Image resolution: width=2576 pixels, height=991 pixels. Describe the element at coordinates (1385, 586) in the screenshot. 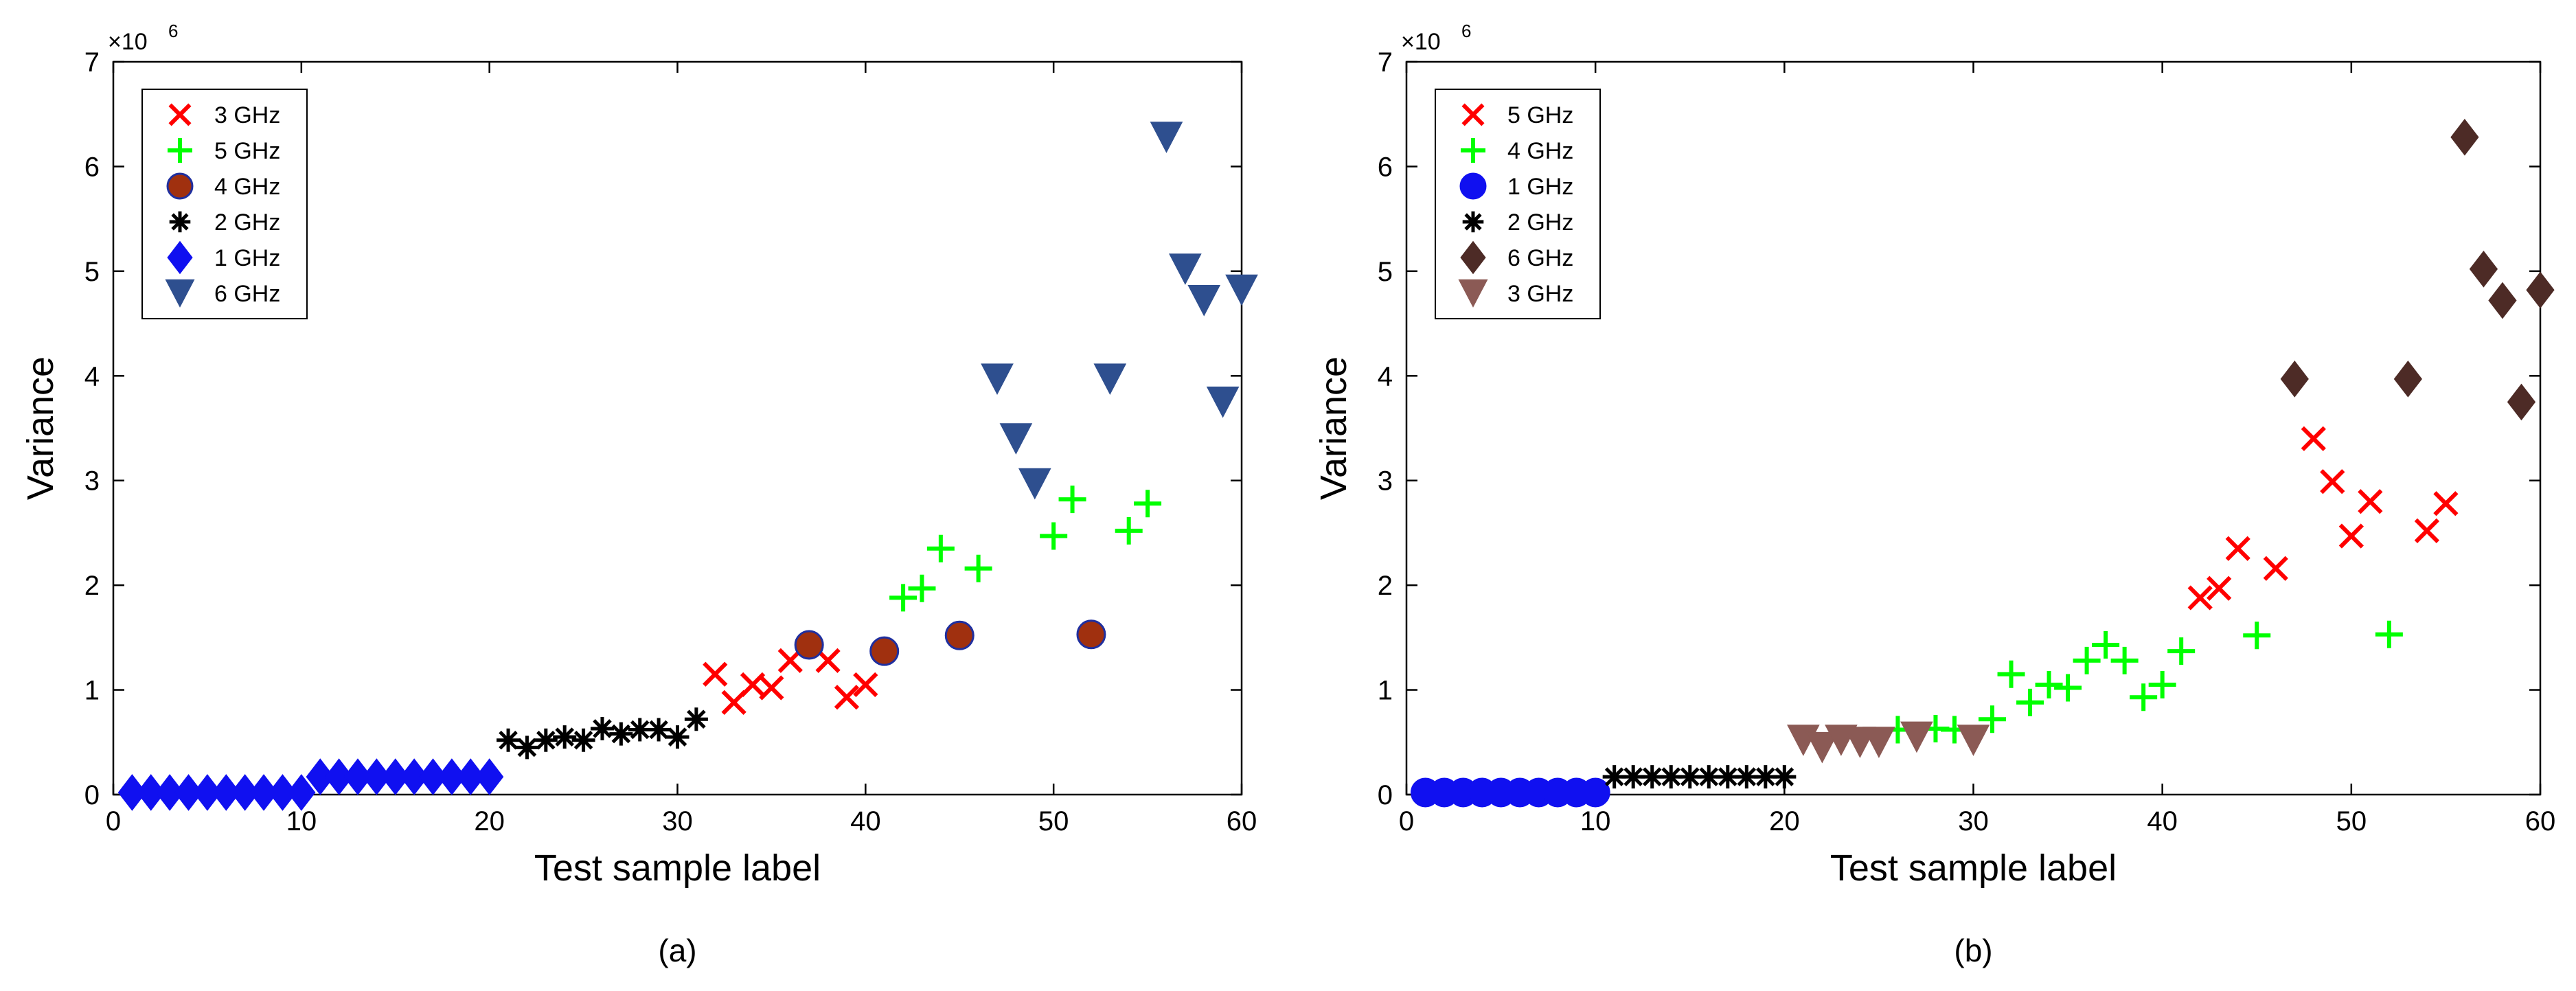

I see `y-tick-label: 2` at that location.